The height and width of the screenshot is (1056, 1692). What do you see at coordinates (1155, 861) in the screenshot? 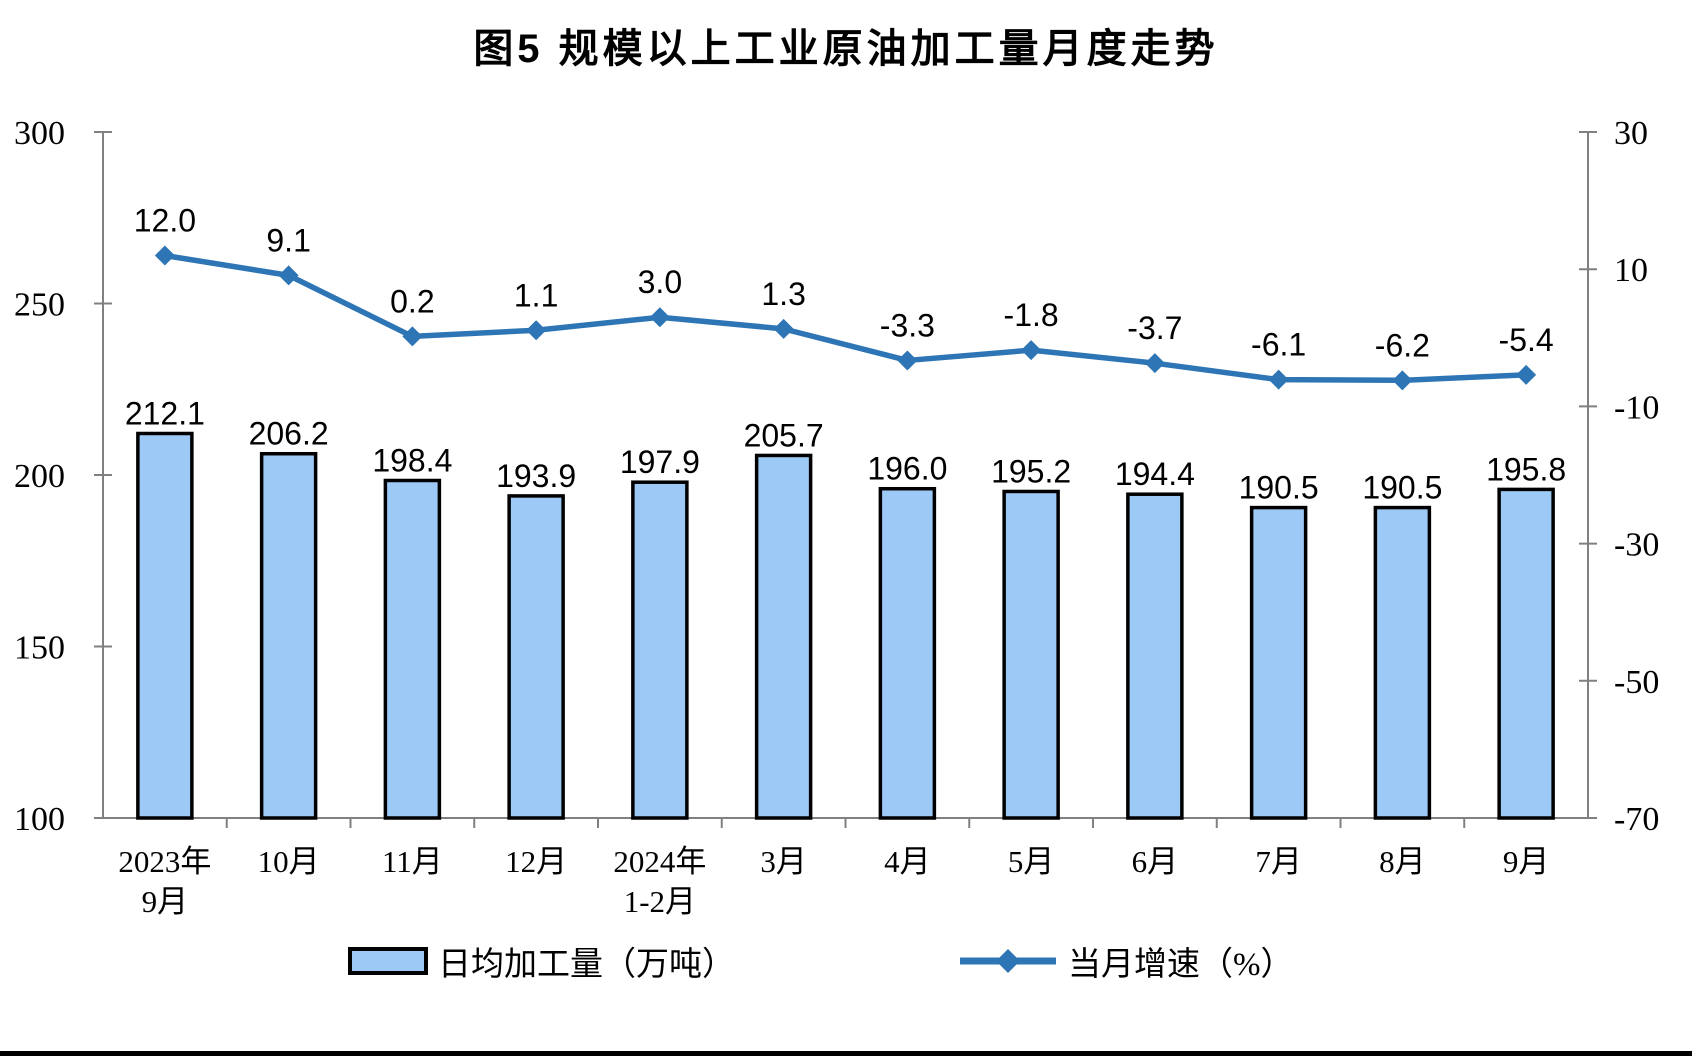
I see `x-category-label: 6月` at bounding box center [1155, 861].